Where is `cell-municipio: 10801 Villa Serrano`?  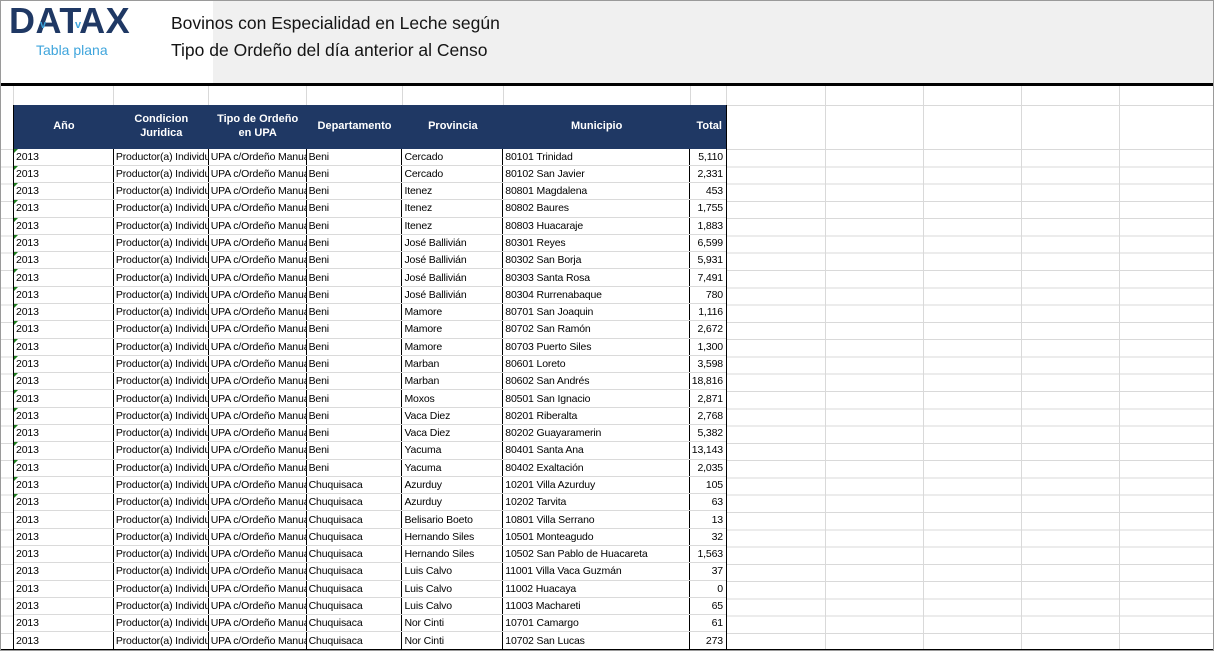 cell-municipio: 10801 Villa Serrano is located at coordinates (597, 519).